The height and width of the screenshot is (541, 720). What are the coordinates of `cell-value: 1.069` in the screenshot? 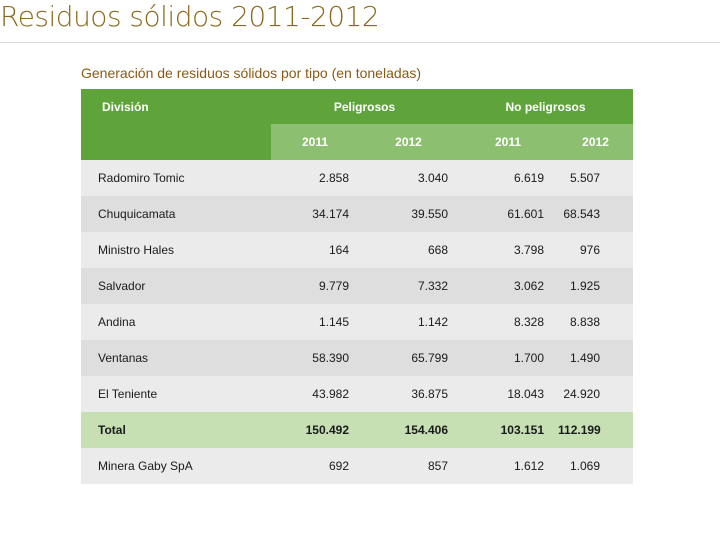 It's located at (596, 466).